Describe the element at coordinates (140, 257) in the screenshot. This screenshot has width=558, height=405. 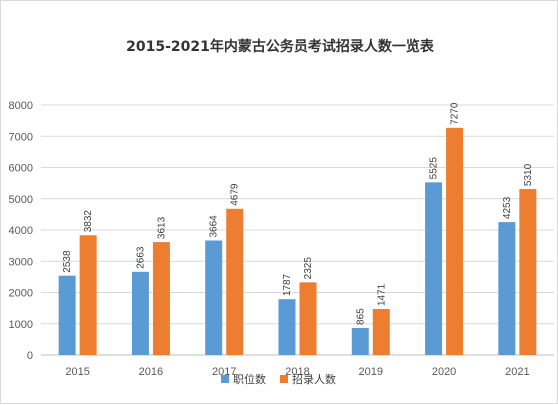
I see `data-label: 2663` at that location.